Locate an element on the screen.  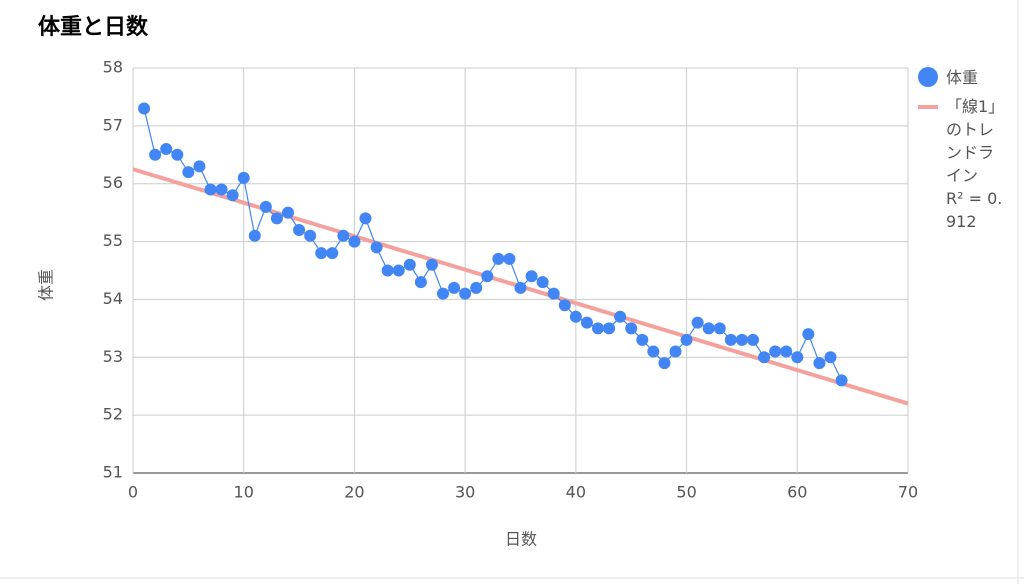
y-tick-label: 52 is located at coordinates (113, 414).